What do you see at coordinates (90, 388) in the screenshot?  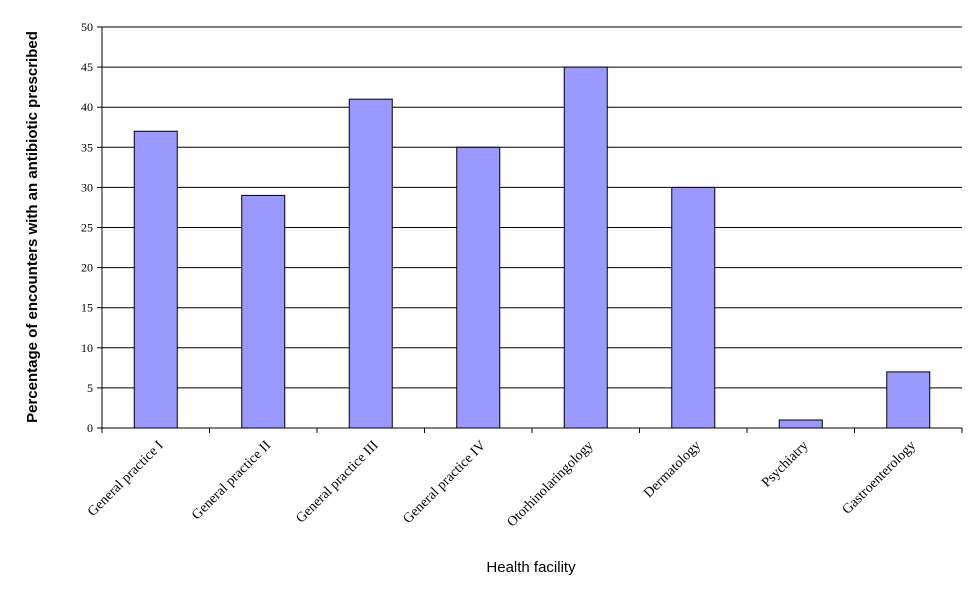 I see `y-tick-label: 5` at bounding box center [90, 388].